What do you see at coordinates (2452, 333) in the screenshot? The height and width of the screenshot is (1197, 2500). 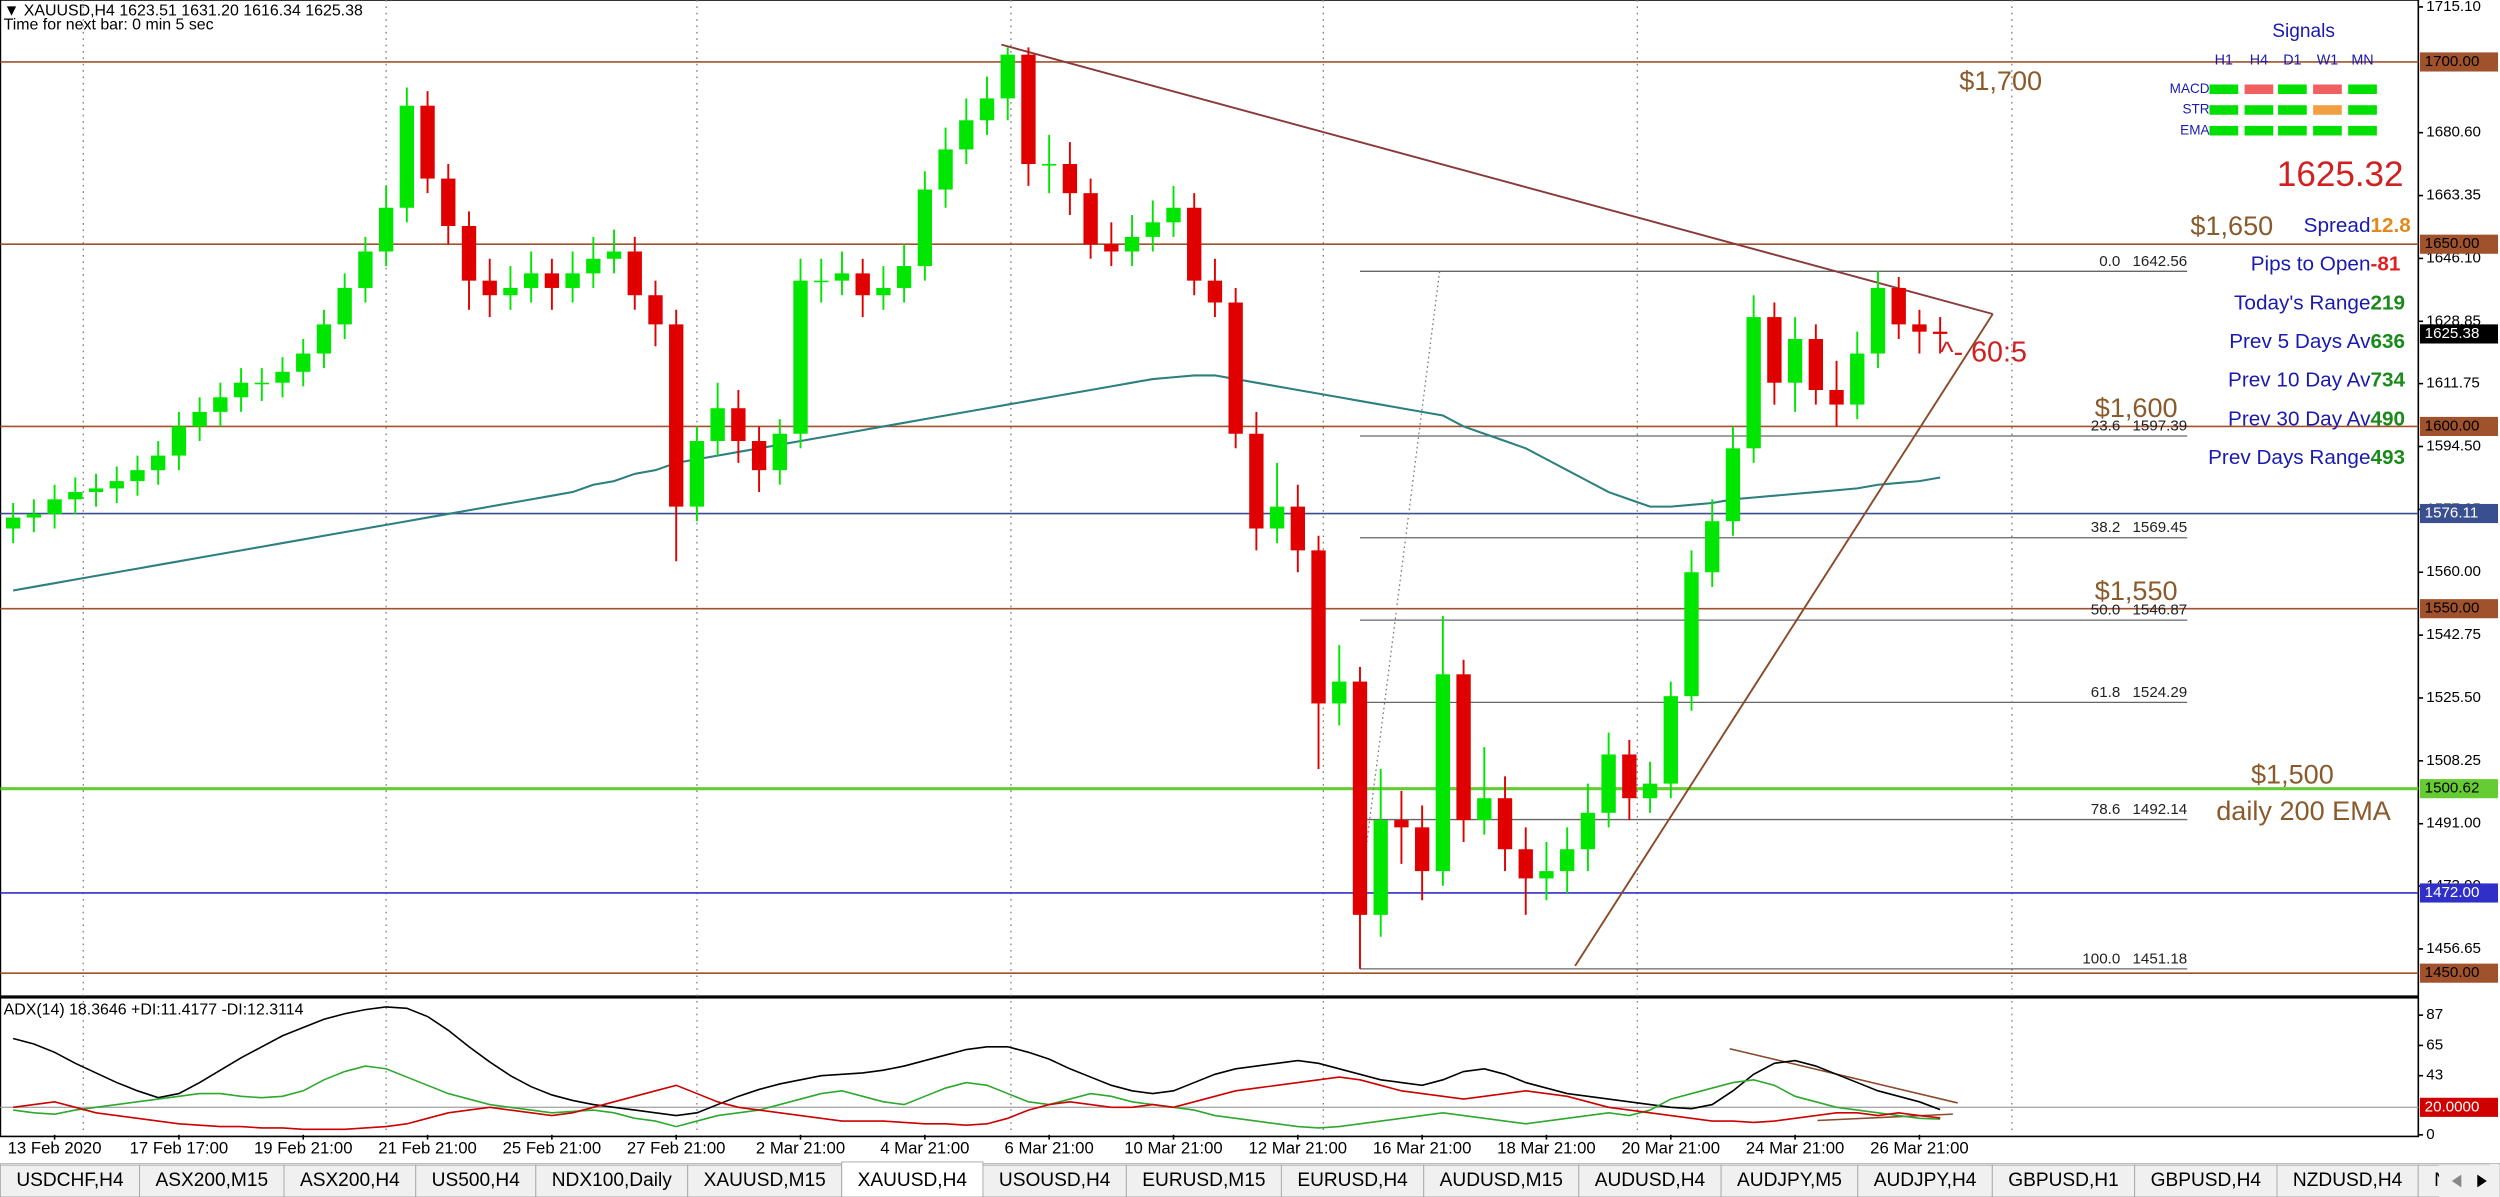 I see `last-price-label: 1625.38` at bounding box center [2452, 333].